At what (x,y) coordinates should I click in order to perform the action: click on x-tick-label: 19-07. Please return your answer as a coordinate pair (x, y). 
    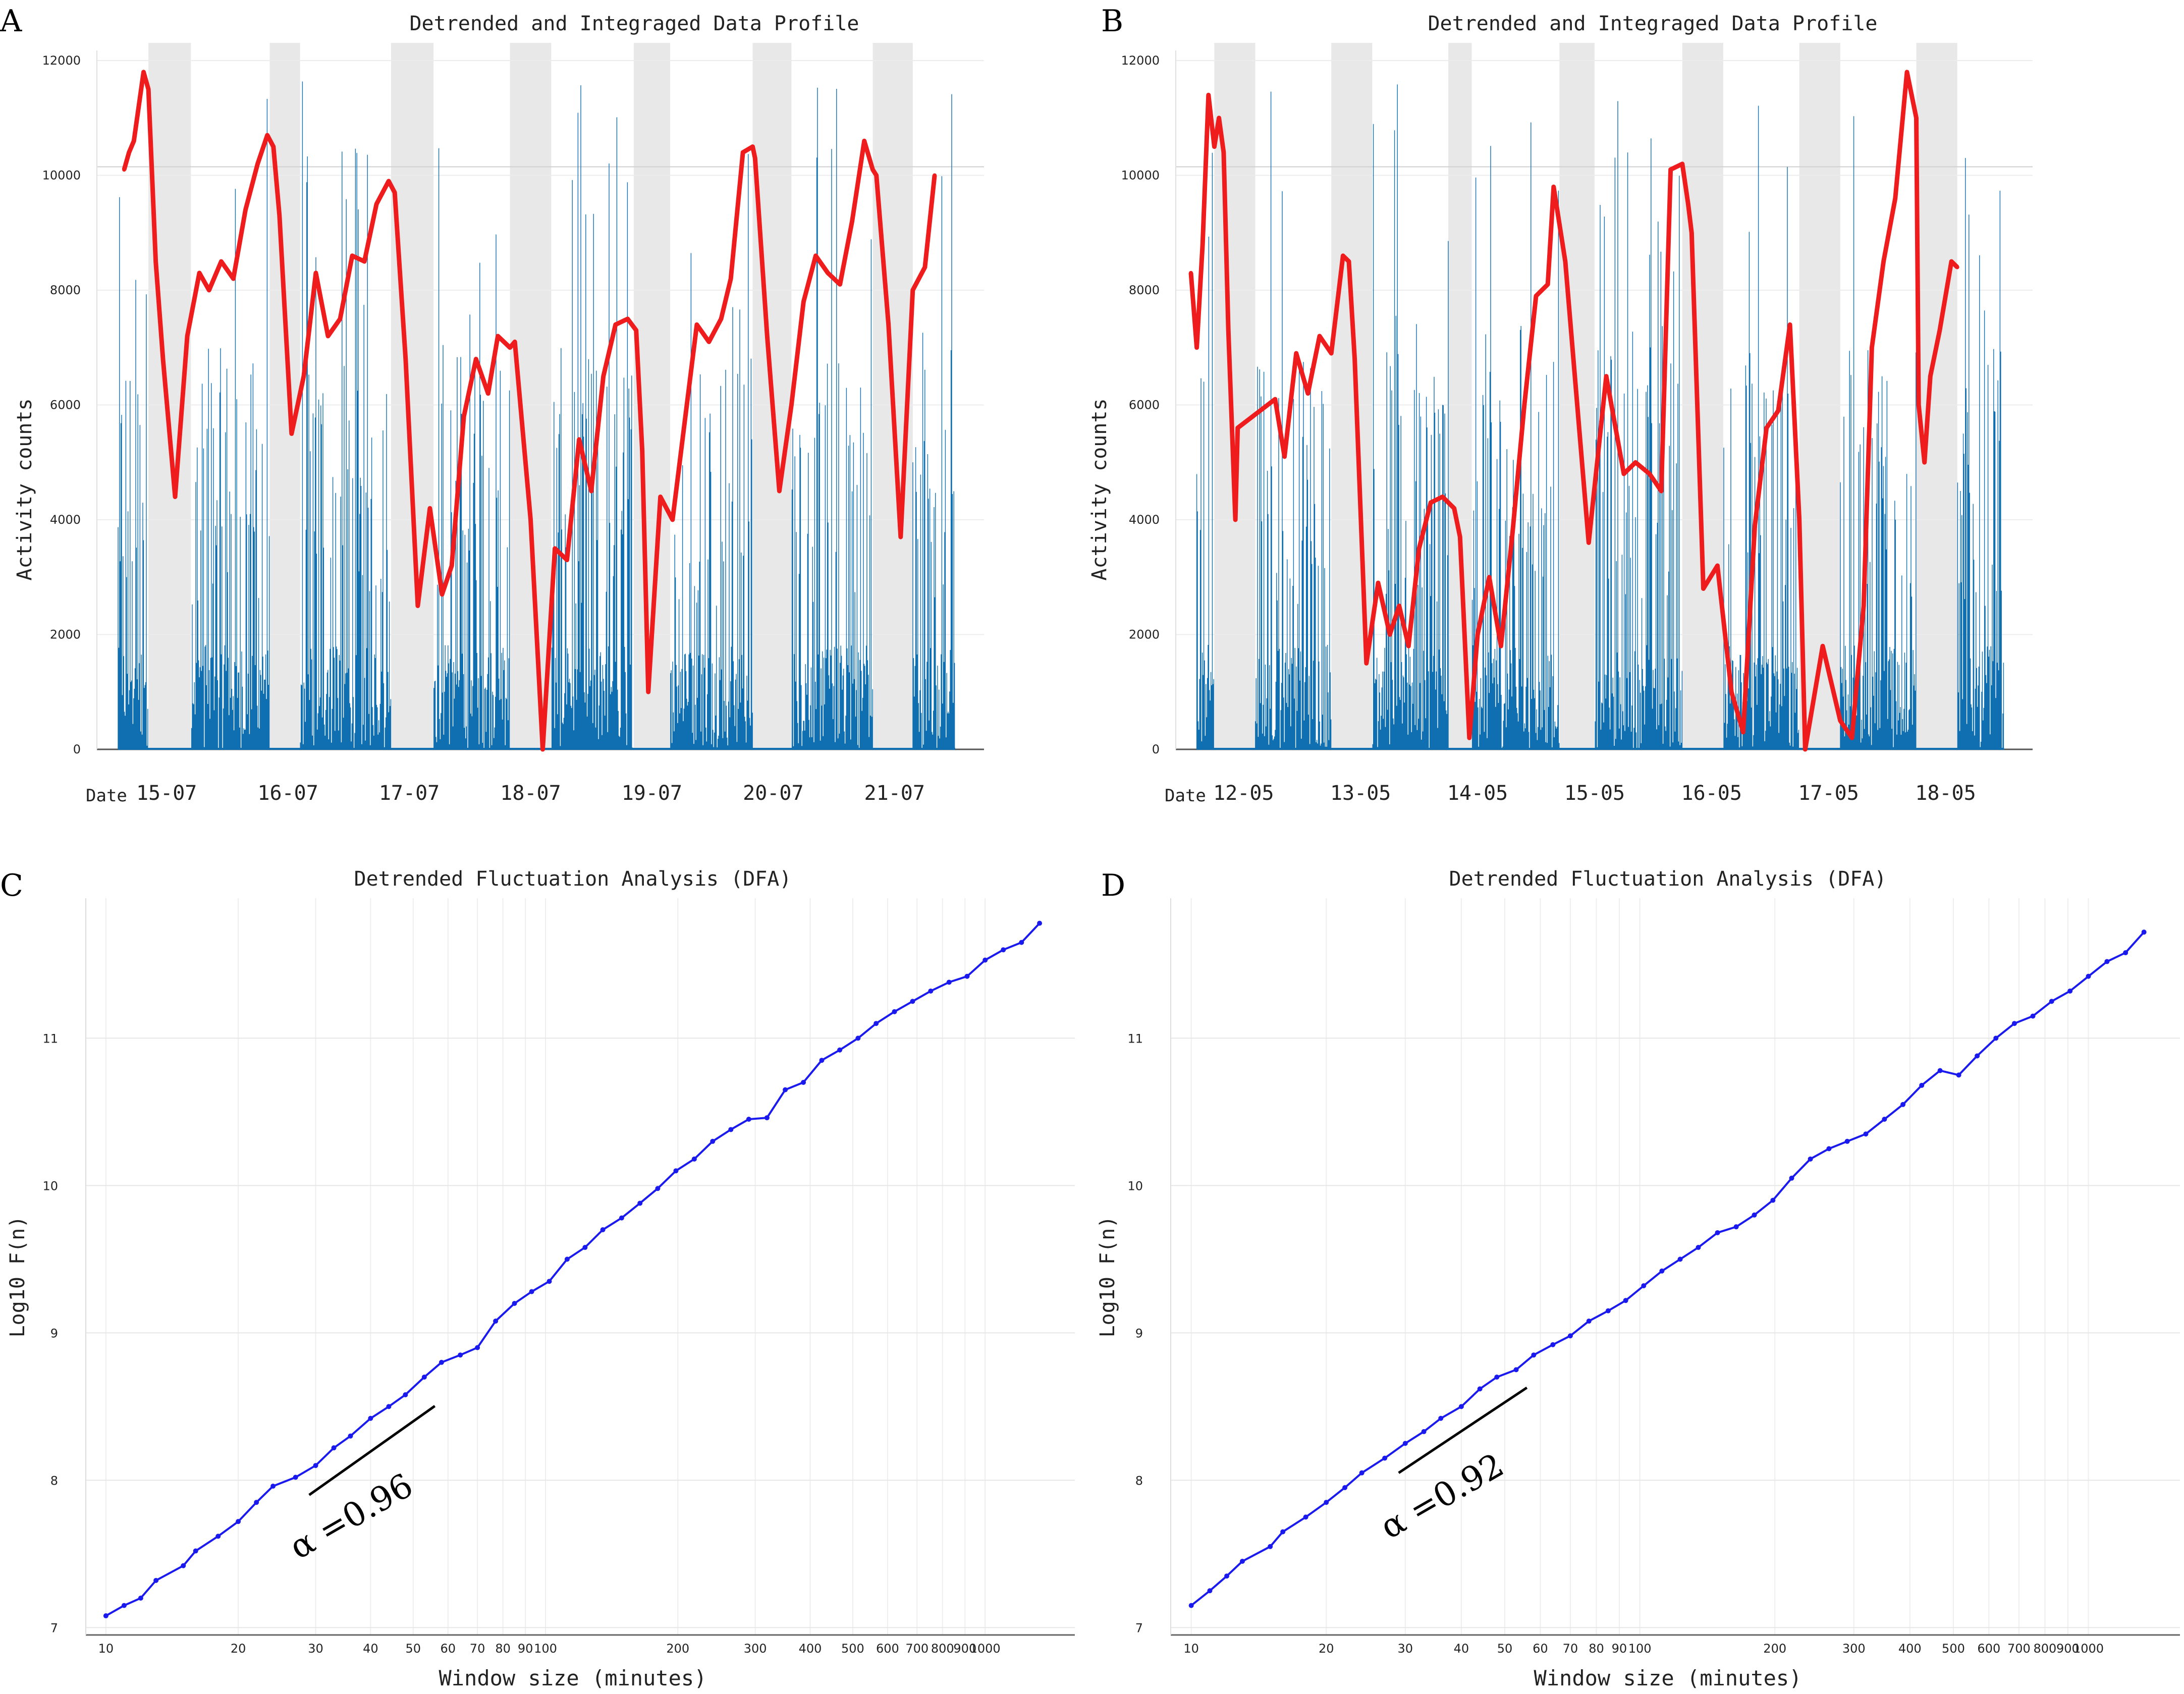
    Looking at the image, I should click on (652, 793).